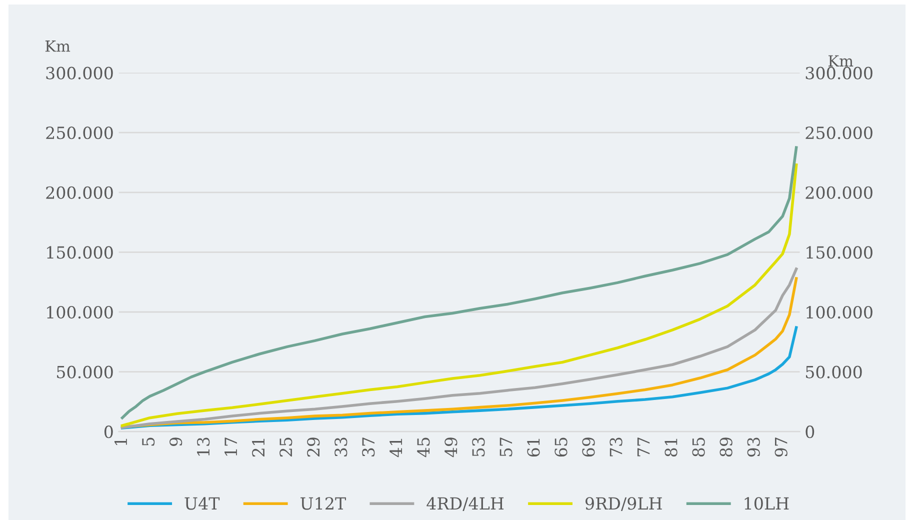 Image resolution: width=914 pixels, height=520 pixels. What do you see at coordinates (839, 192) in the screenshot?
I see `y2-tick-label: 200.000` at bounding box center [839, 192].